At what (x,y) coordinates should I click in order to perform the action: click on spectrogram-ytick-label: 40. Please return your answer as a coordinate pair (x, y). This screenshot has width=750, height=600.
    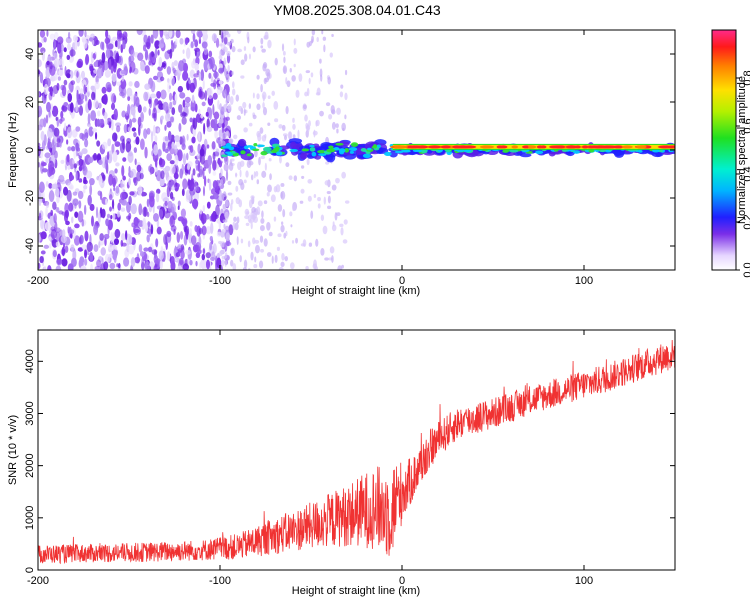
    Looking at the image, I should click on (30, 54).